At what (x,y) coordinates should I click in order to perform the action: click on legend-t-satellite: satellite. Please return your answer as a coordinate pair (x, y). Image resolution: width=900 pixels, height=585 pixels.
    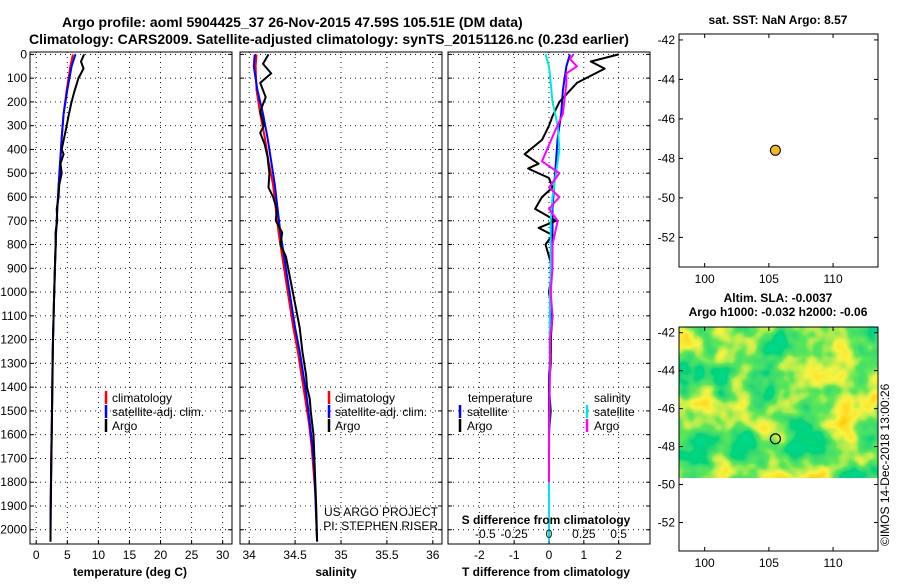
    Looking at the image, I should click on (487, 412).